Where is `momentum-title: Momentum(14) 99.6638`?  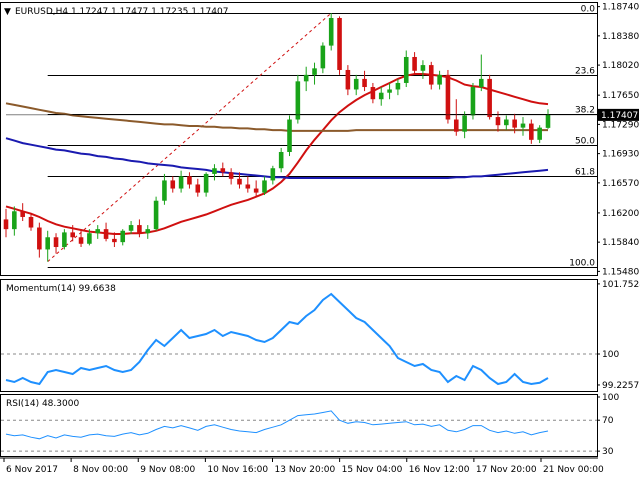 momentum-title: Momentum(14) 99.6638 is located at coordinates (61, 289).